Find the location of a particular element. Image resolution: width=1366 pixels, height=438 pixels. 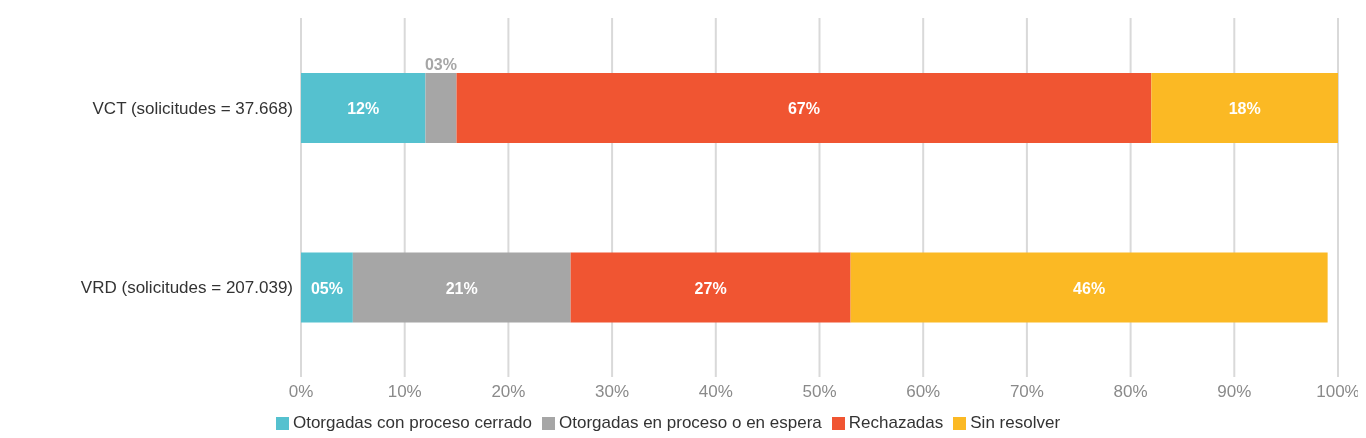

data-label: 18% is located at coordinates (1244, 108).